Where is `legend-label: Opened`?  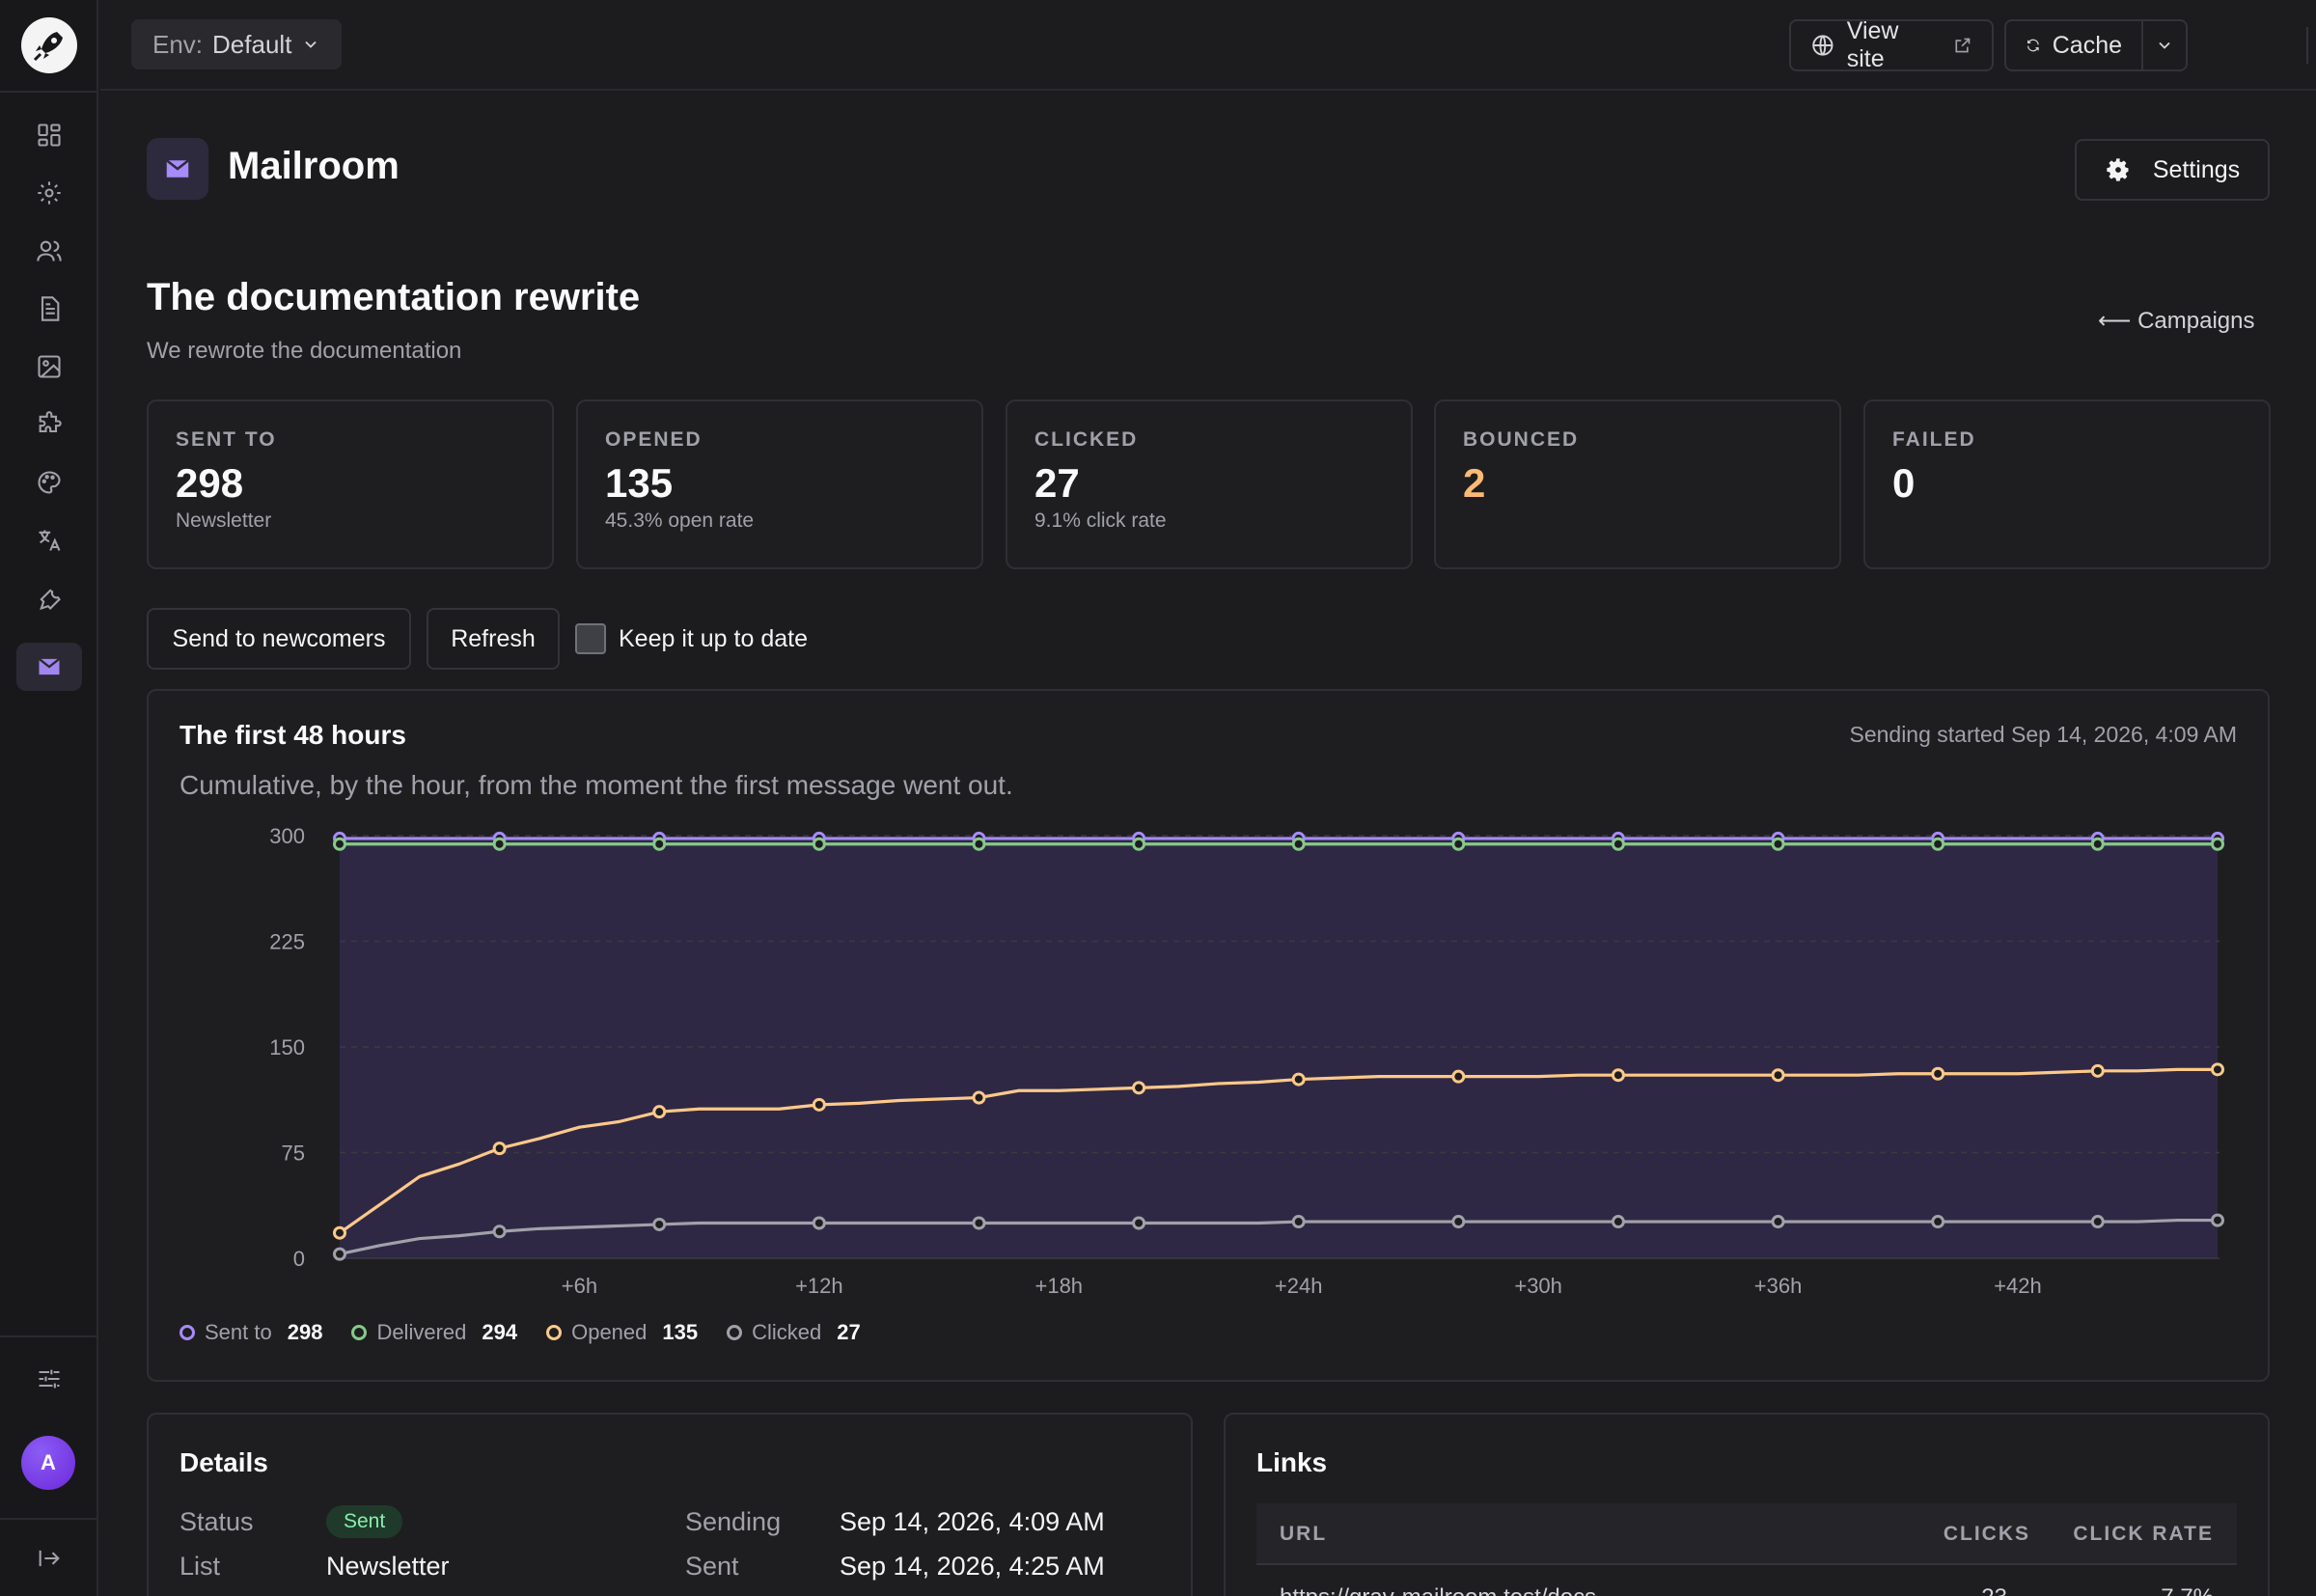 legend-label: Opened is located at coordinates (609, 1332).